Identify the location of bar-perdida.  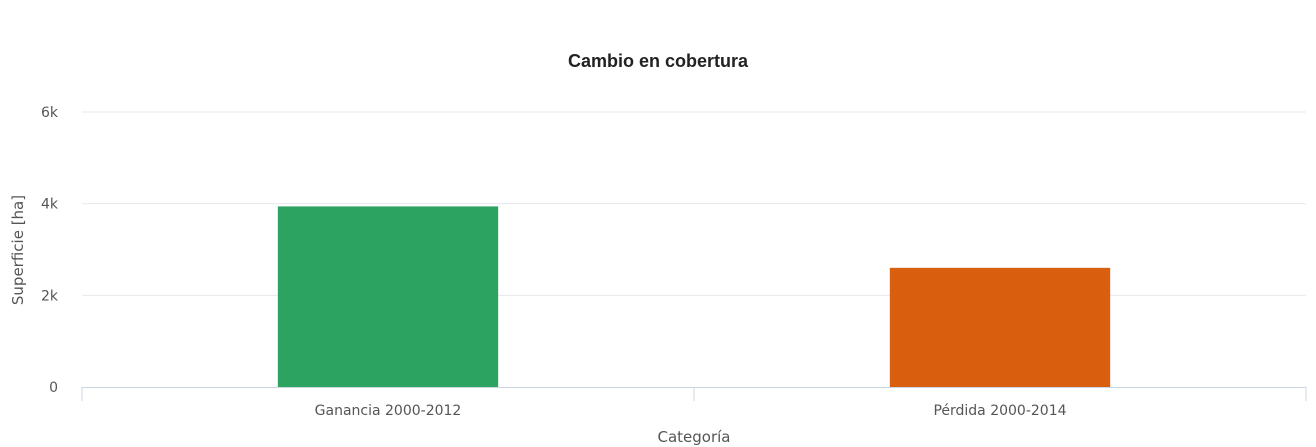
(1000, 327).